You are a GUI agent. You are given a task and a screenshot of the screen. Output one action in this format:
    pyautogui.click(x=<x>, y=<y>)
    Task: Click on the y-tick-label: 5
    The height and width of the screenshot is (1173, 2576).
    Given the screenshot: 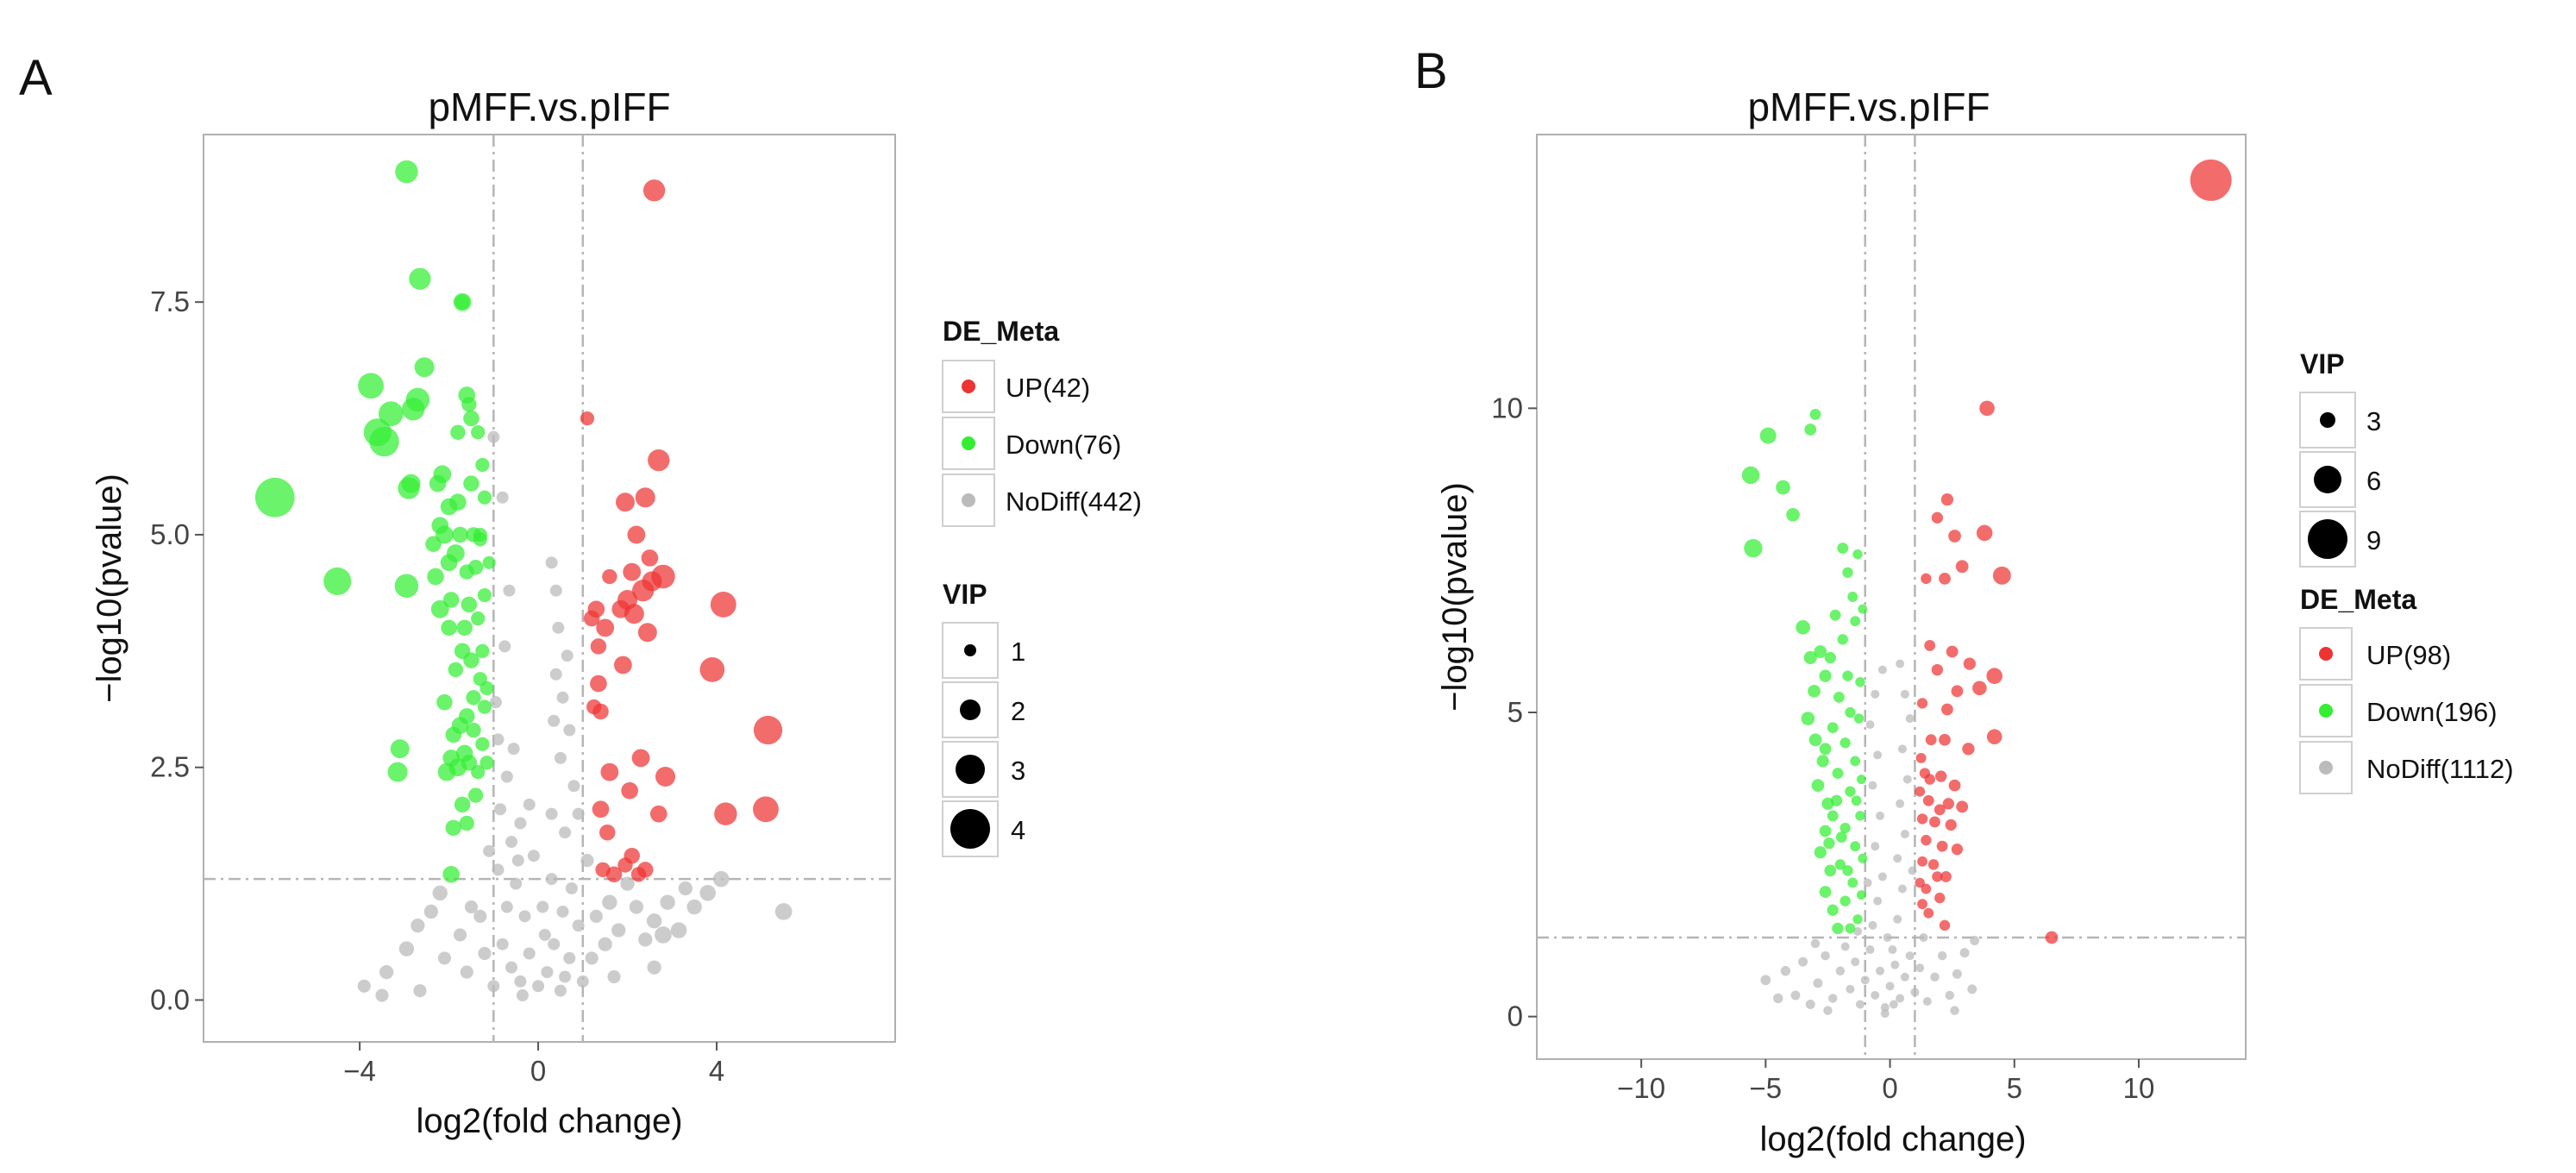 What is the action you would take?
    pyautogui.click(x=1515, y=712)
    